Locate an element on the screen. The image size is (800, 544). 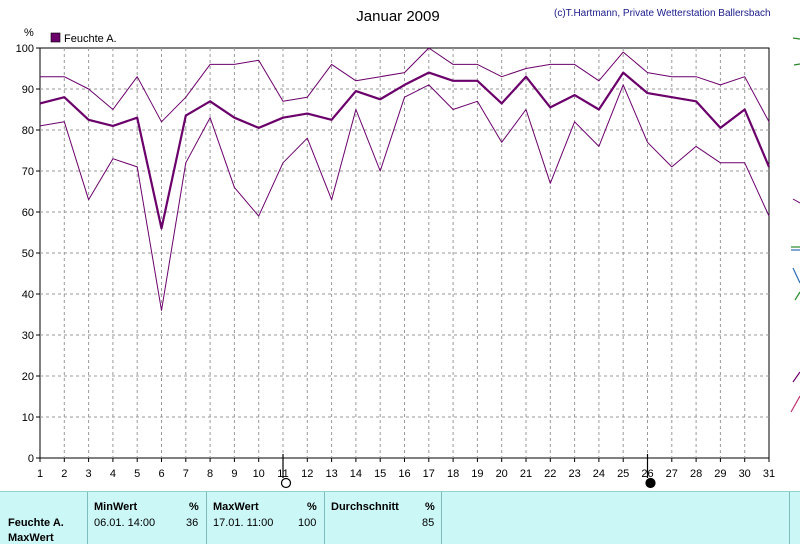
x-tick-label: 12 is located at coordinates (307, 474).